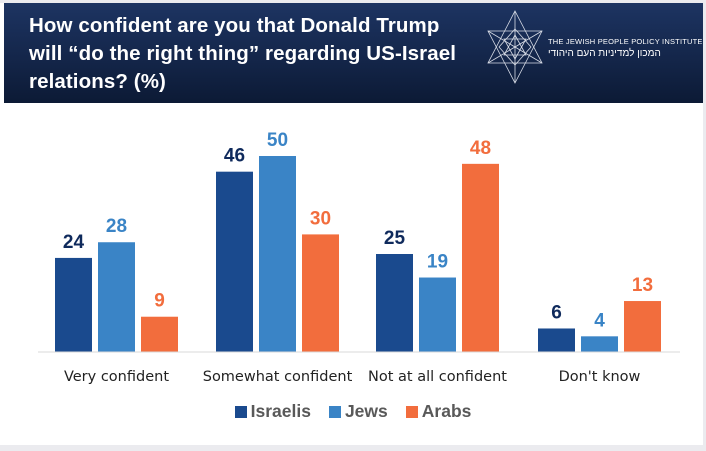 The width and height of the screenshot is (706, 451). I want to click on category-label: Somewhat confident, so click(278, 377).